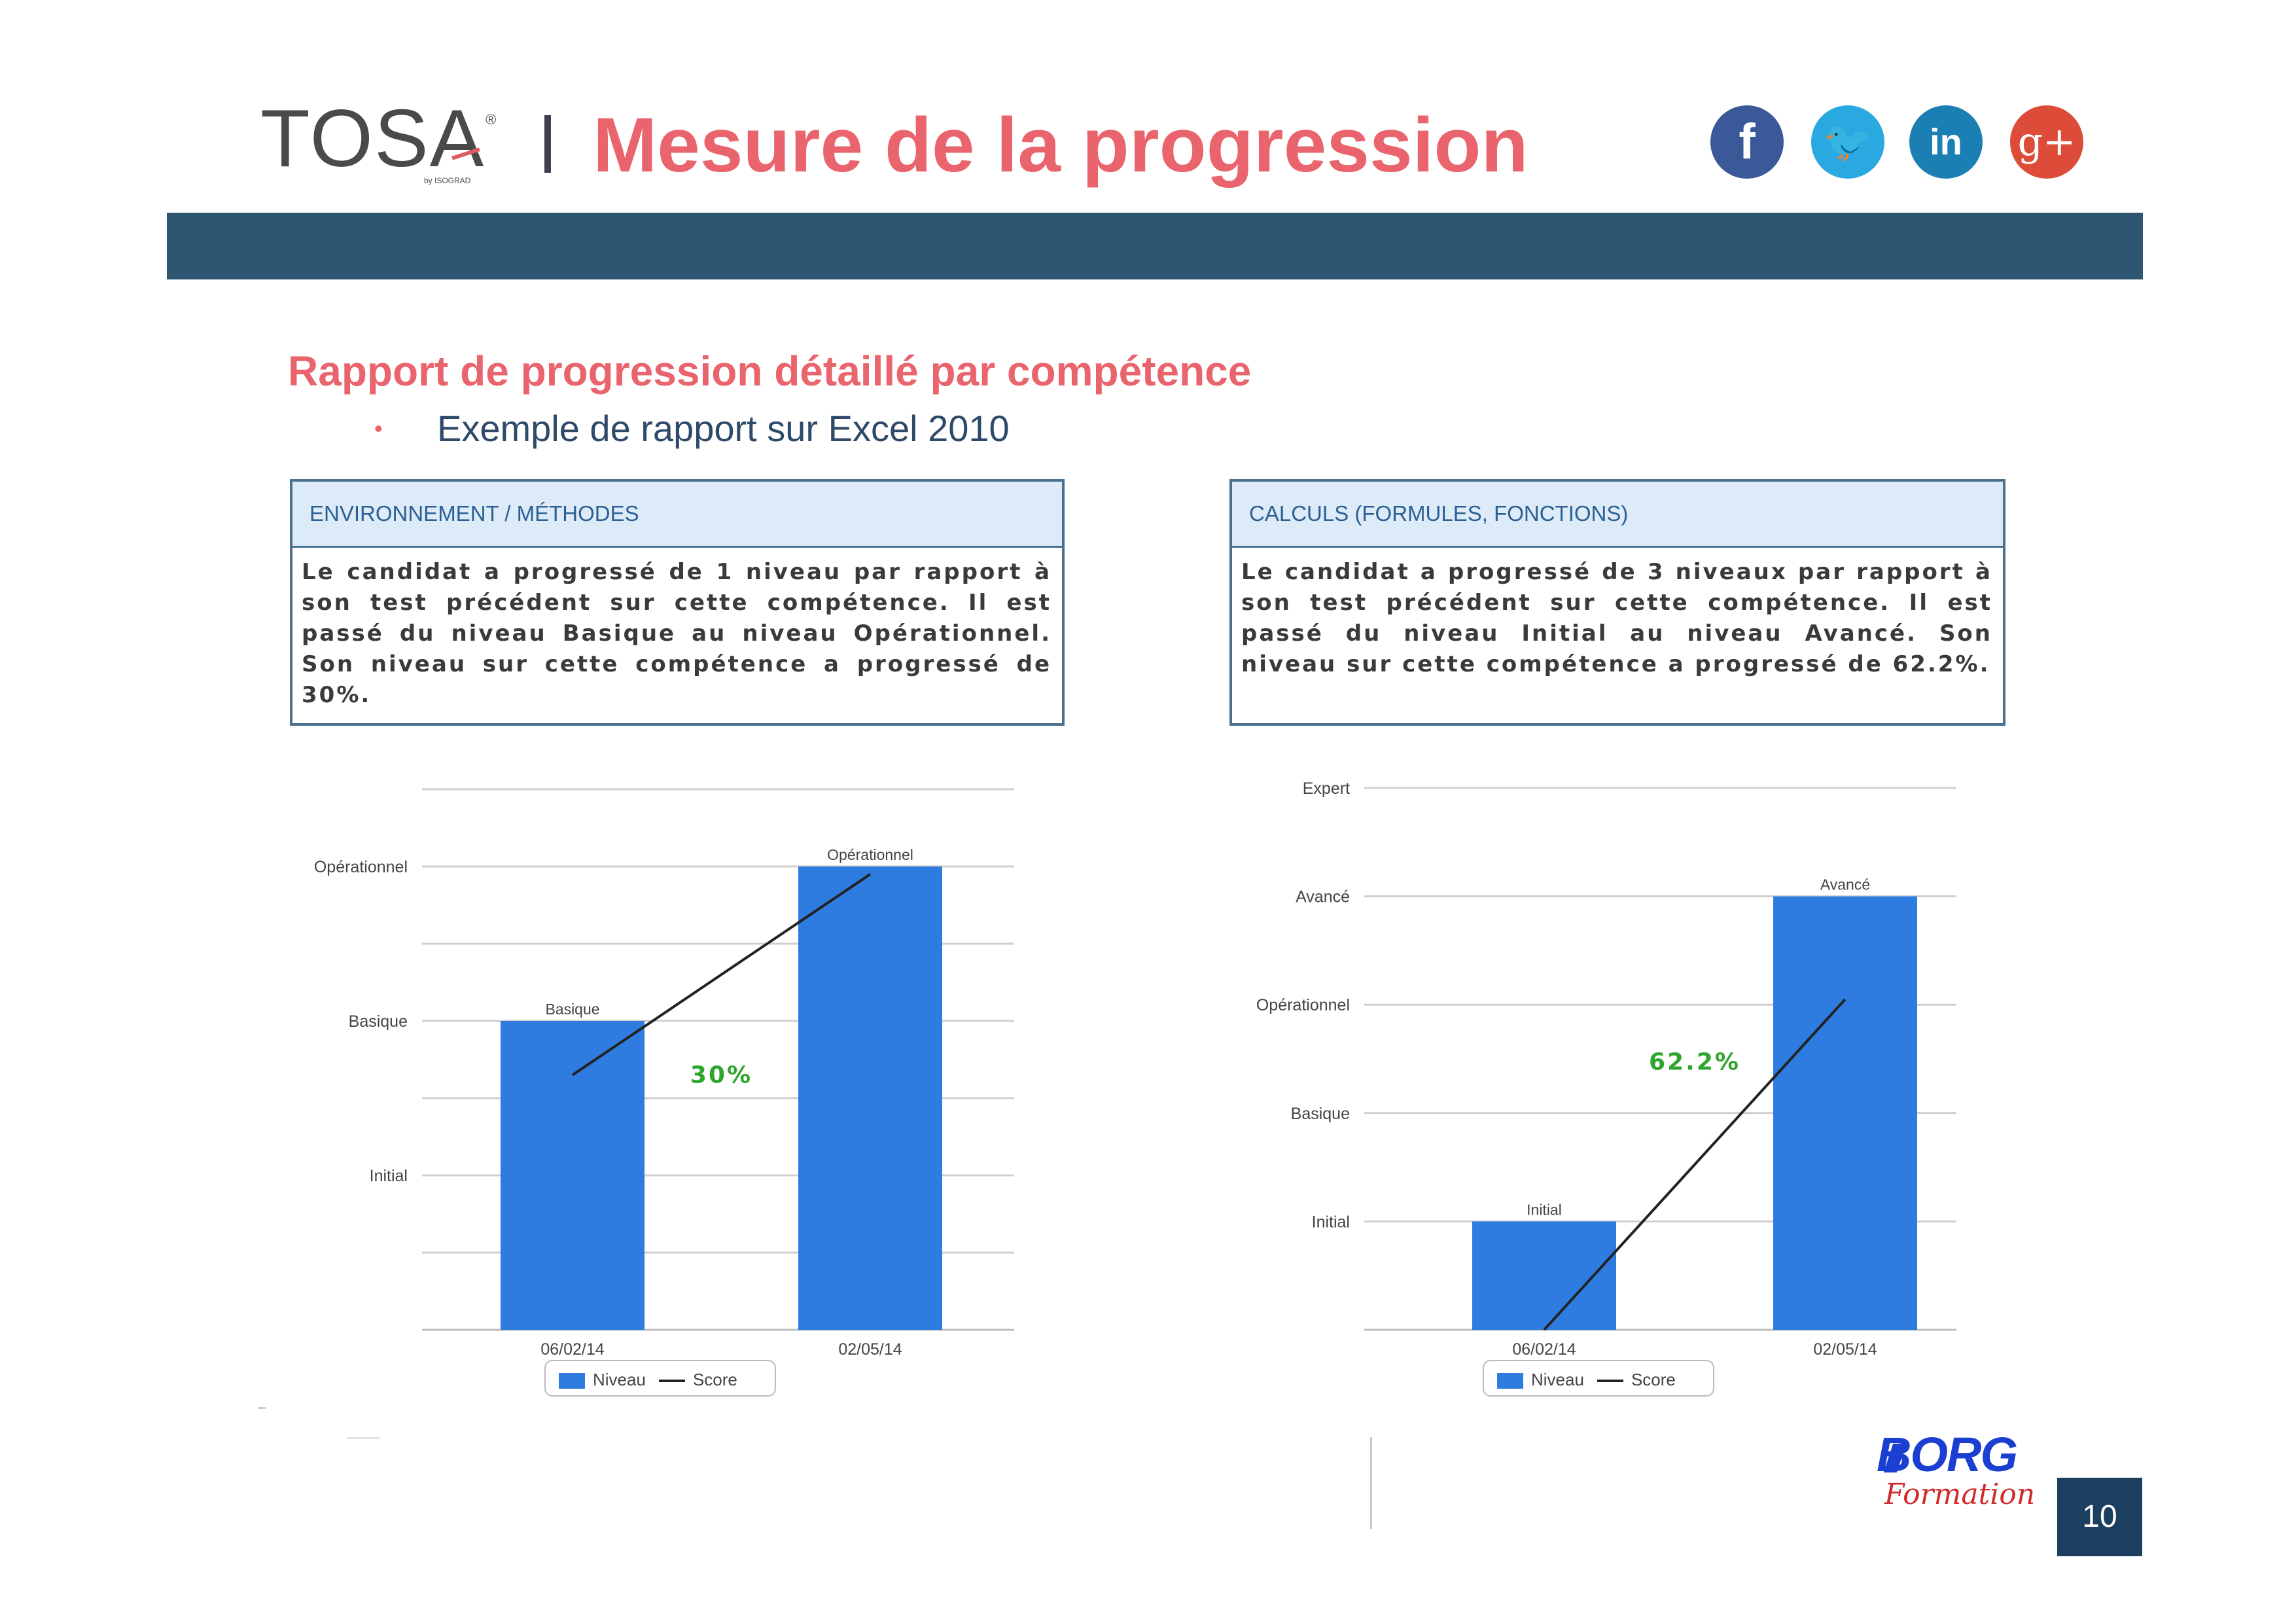 The height and width of the screenshot is (1623, 2296). I want to click on twitter-glyph: 🐦, so click(1848, 142).